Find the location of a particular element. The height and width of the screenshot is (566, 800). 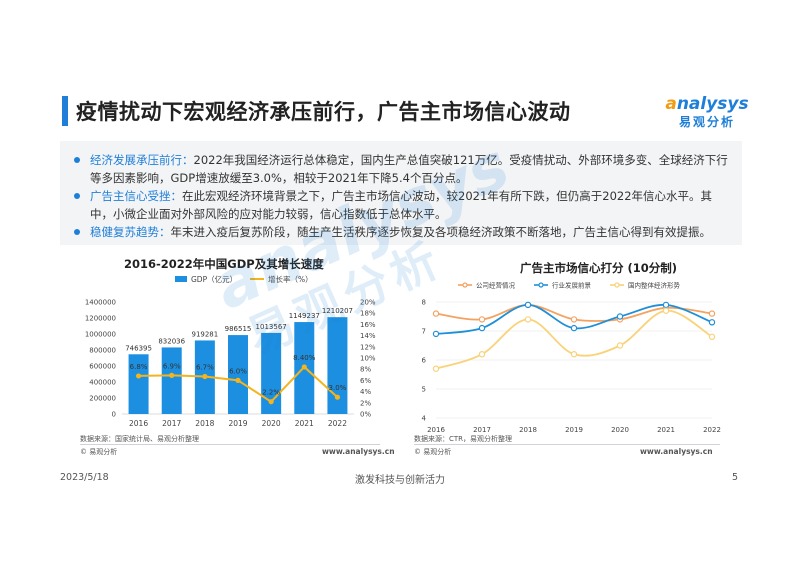

title-accent-bar is located at coordinates (65, 111).